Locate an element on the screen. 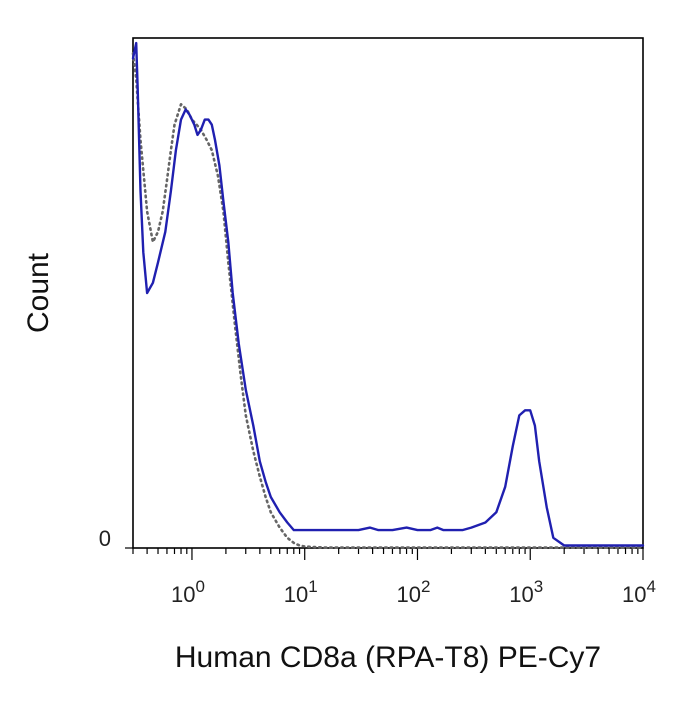  x-tick-label: 10² is located at coordinates (414, 592).